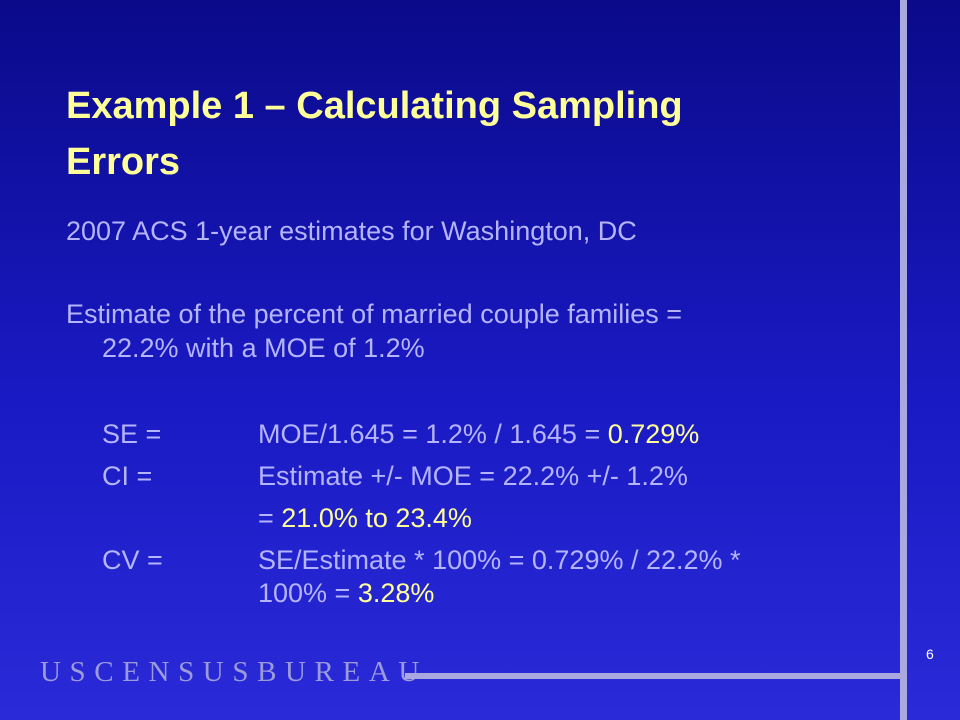 This screenshot has height=720, width=960. I want to click on se-result: 0.729%, so click(653, 434).